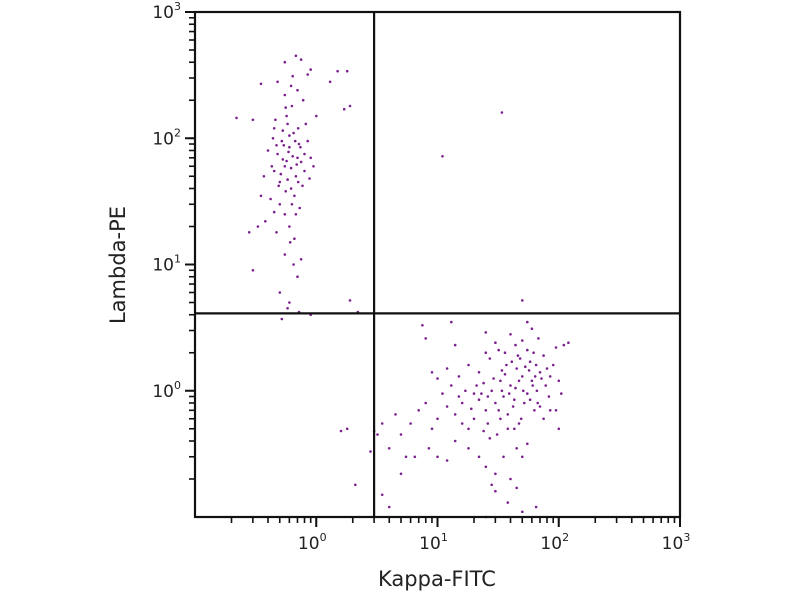 The height and width of the screenshot is (604, 800). Describe the element at coordinates (166, 390) in the screenshot. I see `y-tick-label: 100` at that location.